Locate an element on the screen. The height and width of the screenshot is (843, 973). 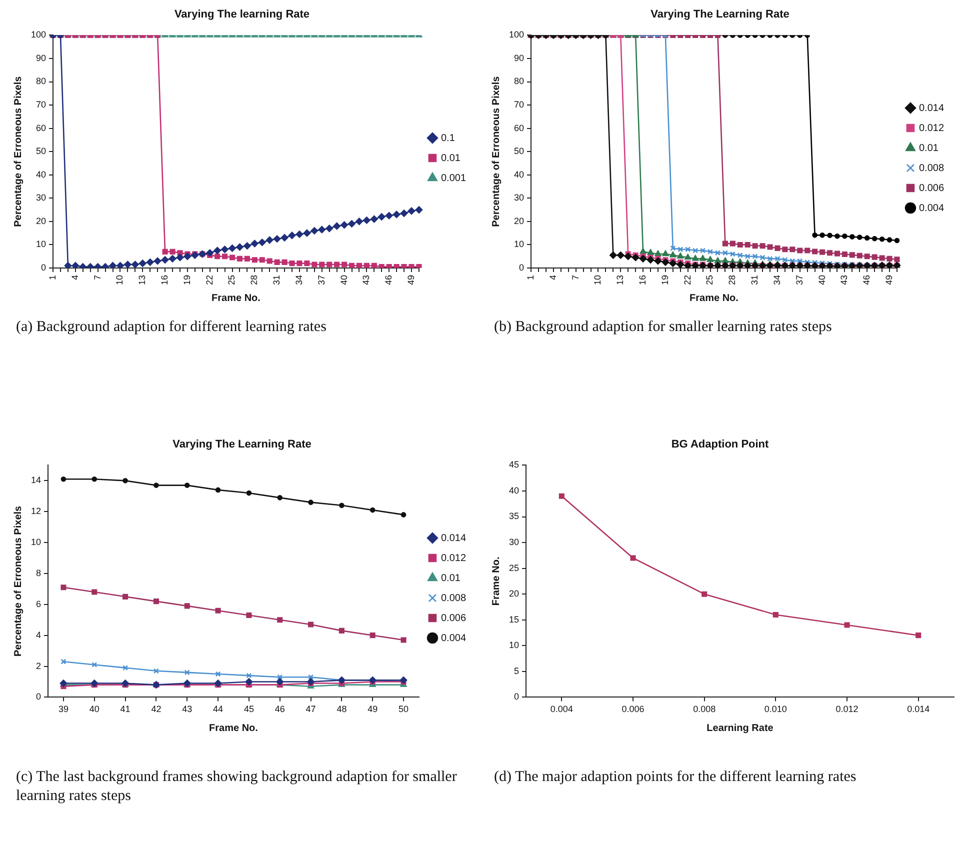
y-axis-title: Percentage of Erroneous Pixels is located at coordinates (18, 581).